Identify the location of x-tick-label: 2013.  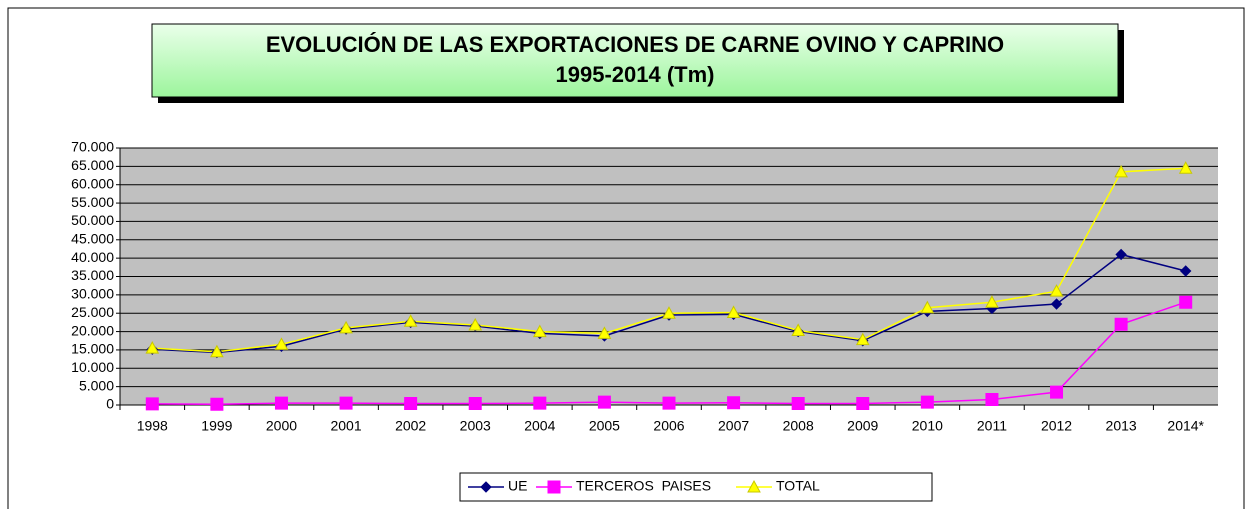
(1121, 426).